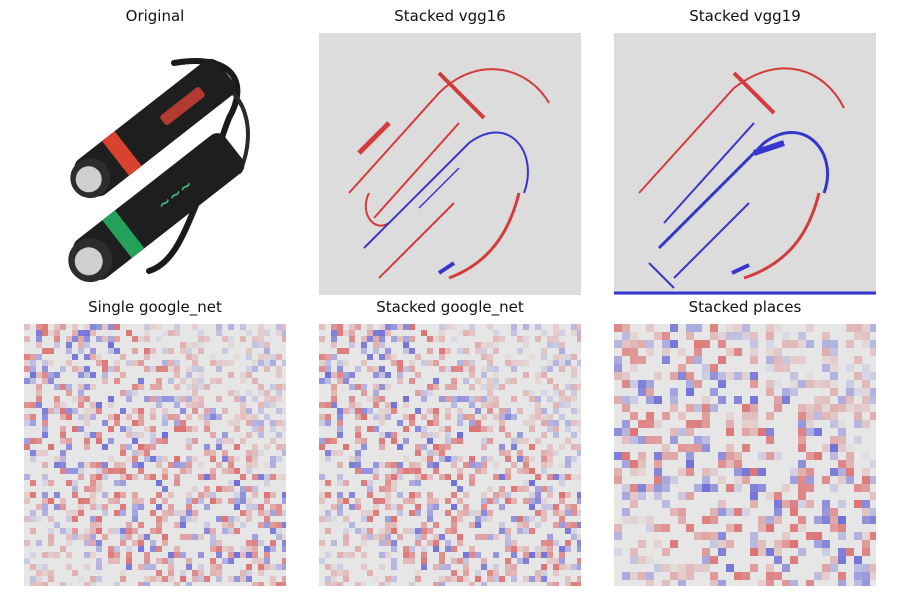  What do you see at coordinates (155, 164) in the screenshot?
I see `flashlight-image: ~~~` at bounding box center [155, 164].